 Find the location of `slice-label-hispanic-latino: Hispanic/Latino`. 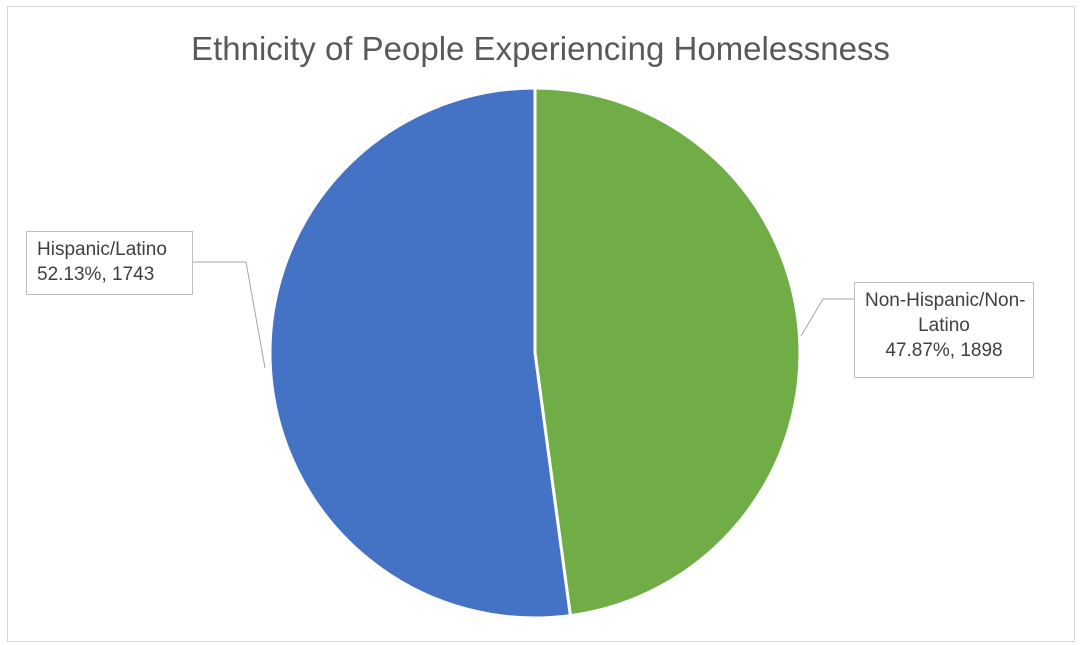

slice-label-hispanic-latino: Hispanic/Latino is located at coordinates (102, 249).